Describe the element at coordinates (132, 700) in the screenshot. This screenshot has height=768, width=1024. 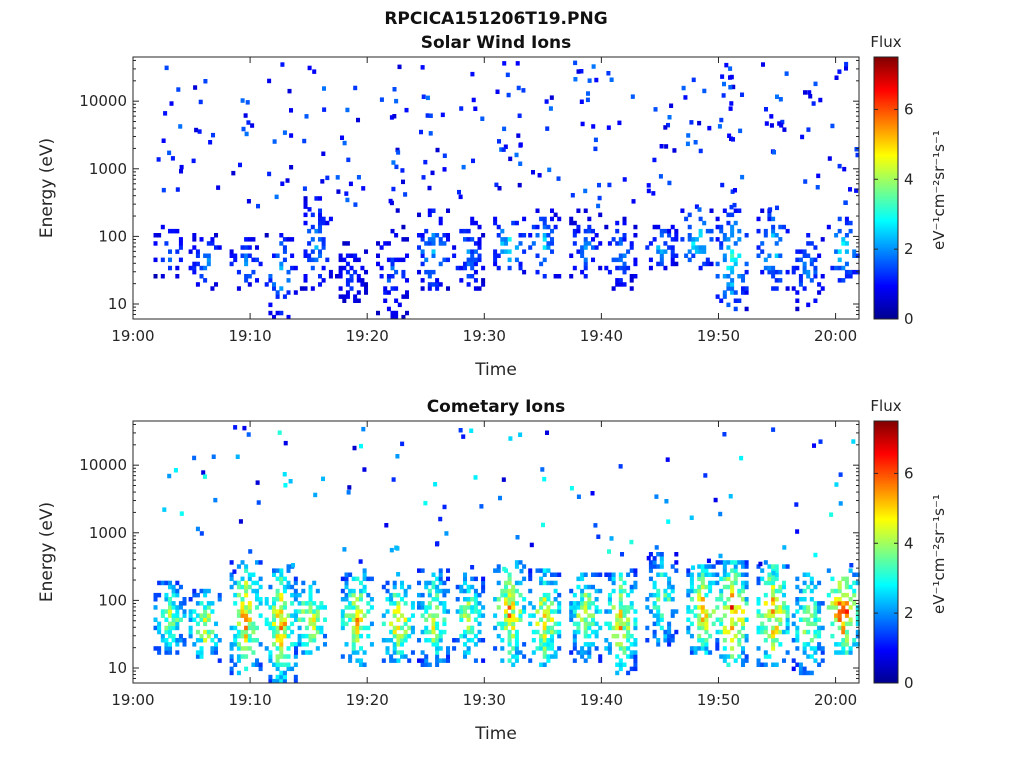
I see `x-tick-label: 19:00` at that location.